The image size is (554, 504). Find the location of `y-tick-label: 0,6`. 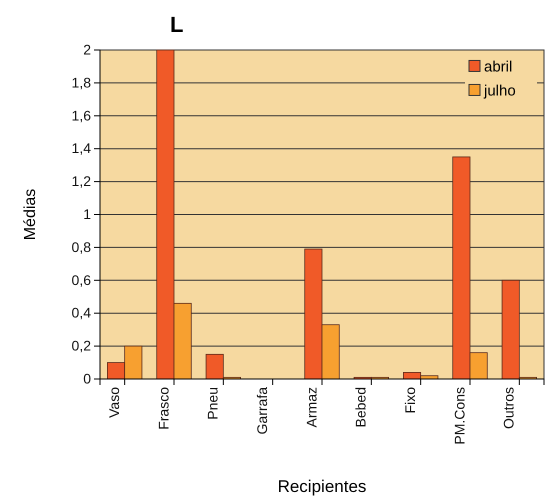

y-tick-label: 0,6 is located at coordinates (82, 280).